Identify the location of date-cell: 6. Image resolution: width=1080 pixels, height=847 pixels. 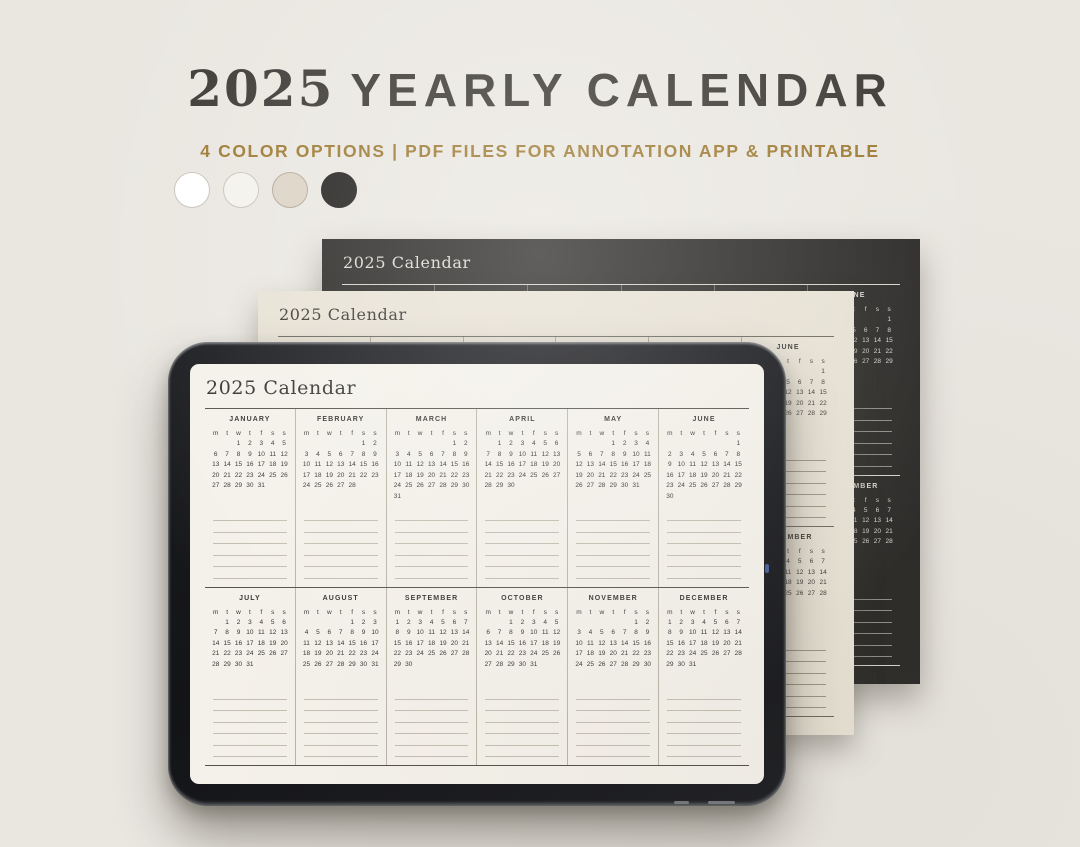
(613, 633).